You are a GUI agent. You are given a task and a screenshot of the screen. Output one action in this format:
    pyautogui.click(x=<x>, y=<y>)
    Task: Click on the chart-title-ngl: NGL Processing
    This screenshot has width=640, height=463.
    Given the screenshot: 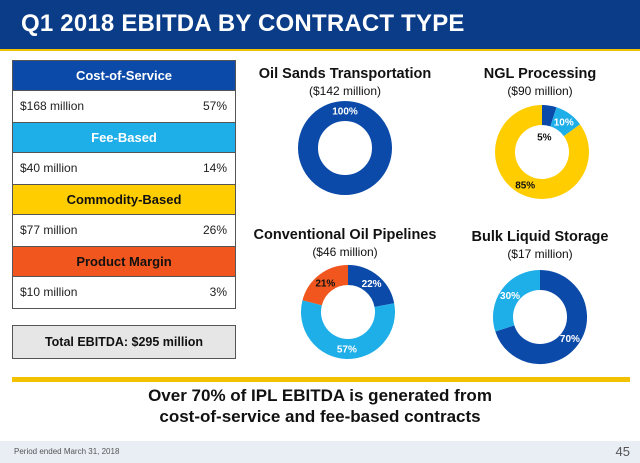 What is the action you would take?
    pyautogui.click(x=540, y=74)
    